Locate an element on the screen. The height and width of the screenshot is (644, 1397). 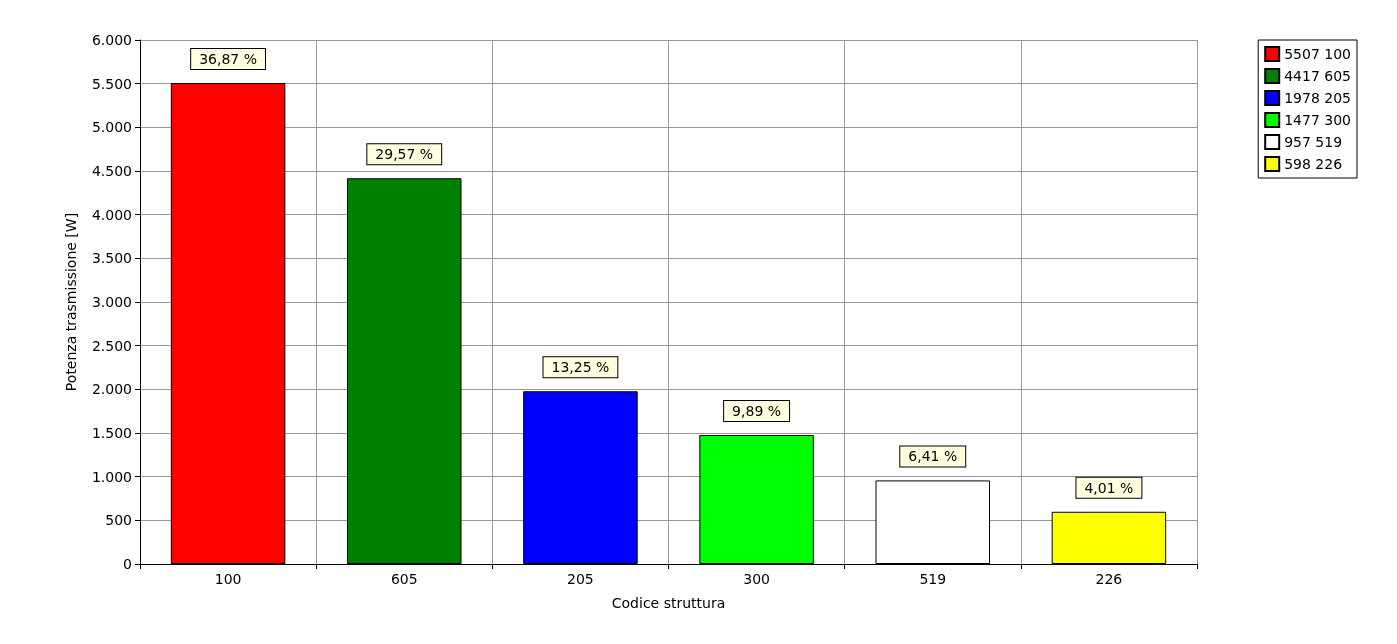
annotation: 6,41 % is located at coordinates (933, 456).